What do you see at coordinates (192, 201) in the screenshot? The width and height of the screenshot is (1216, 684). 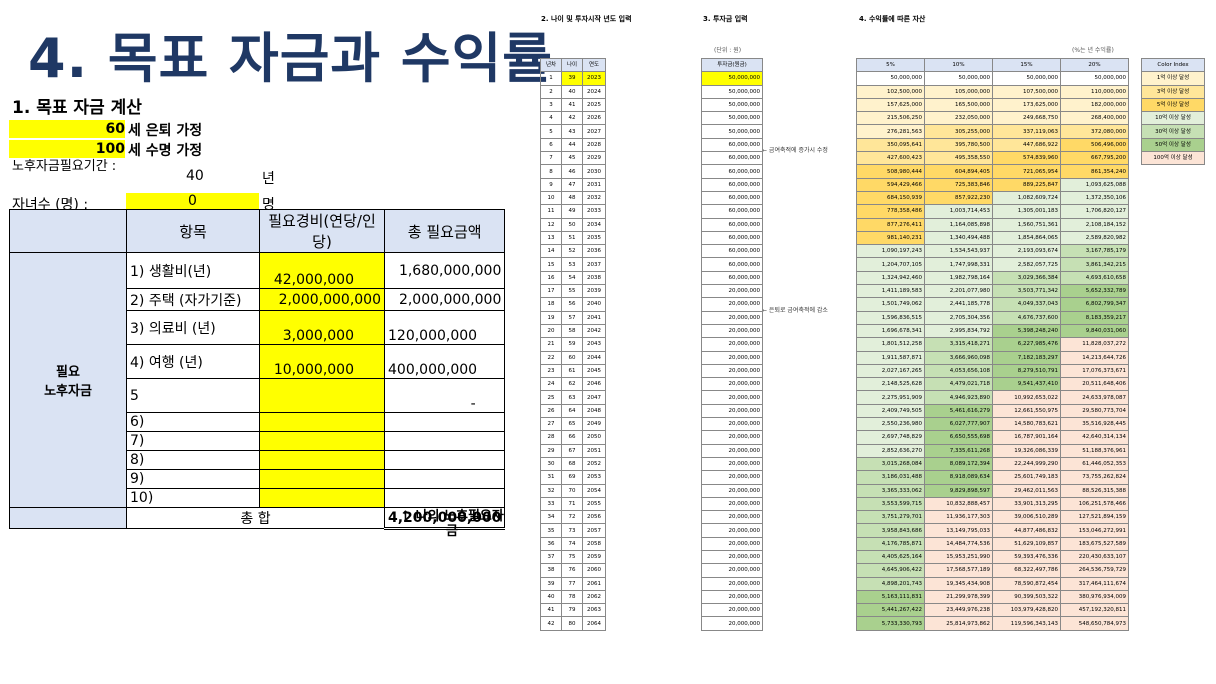 I see `children-input: 0` at bounding box center [192, 201].